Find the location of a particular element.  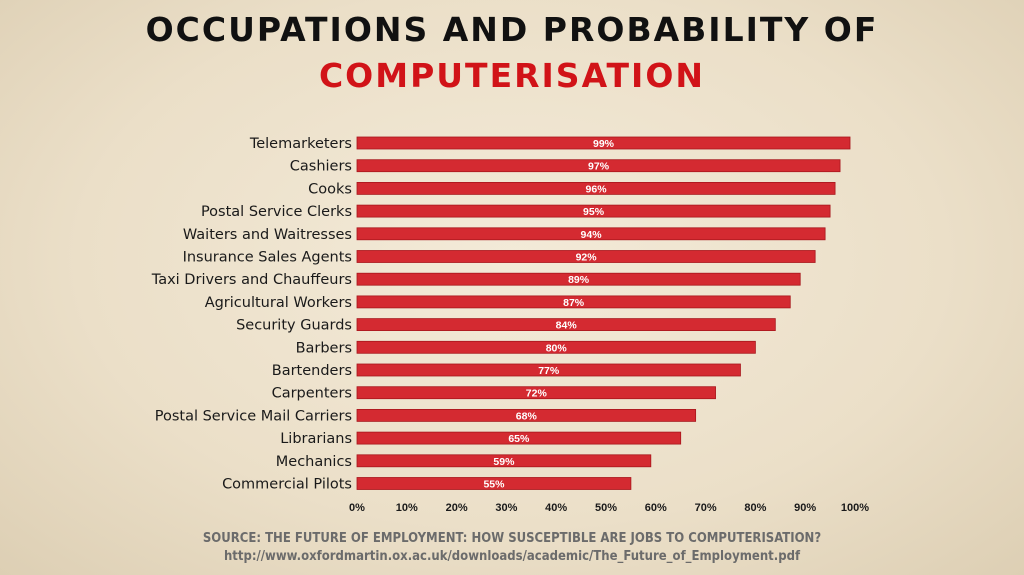

data-label: 92% is located at coordinates (587, 258).